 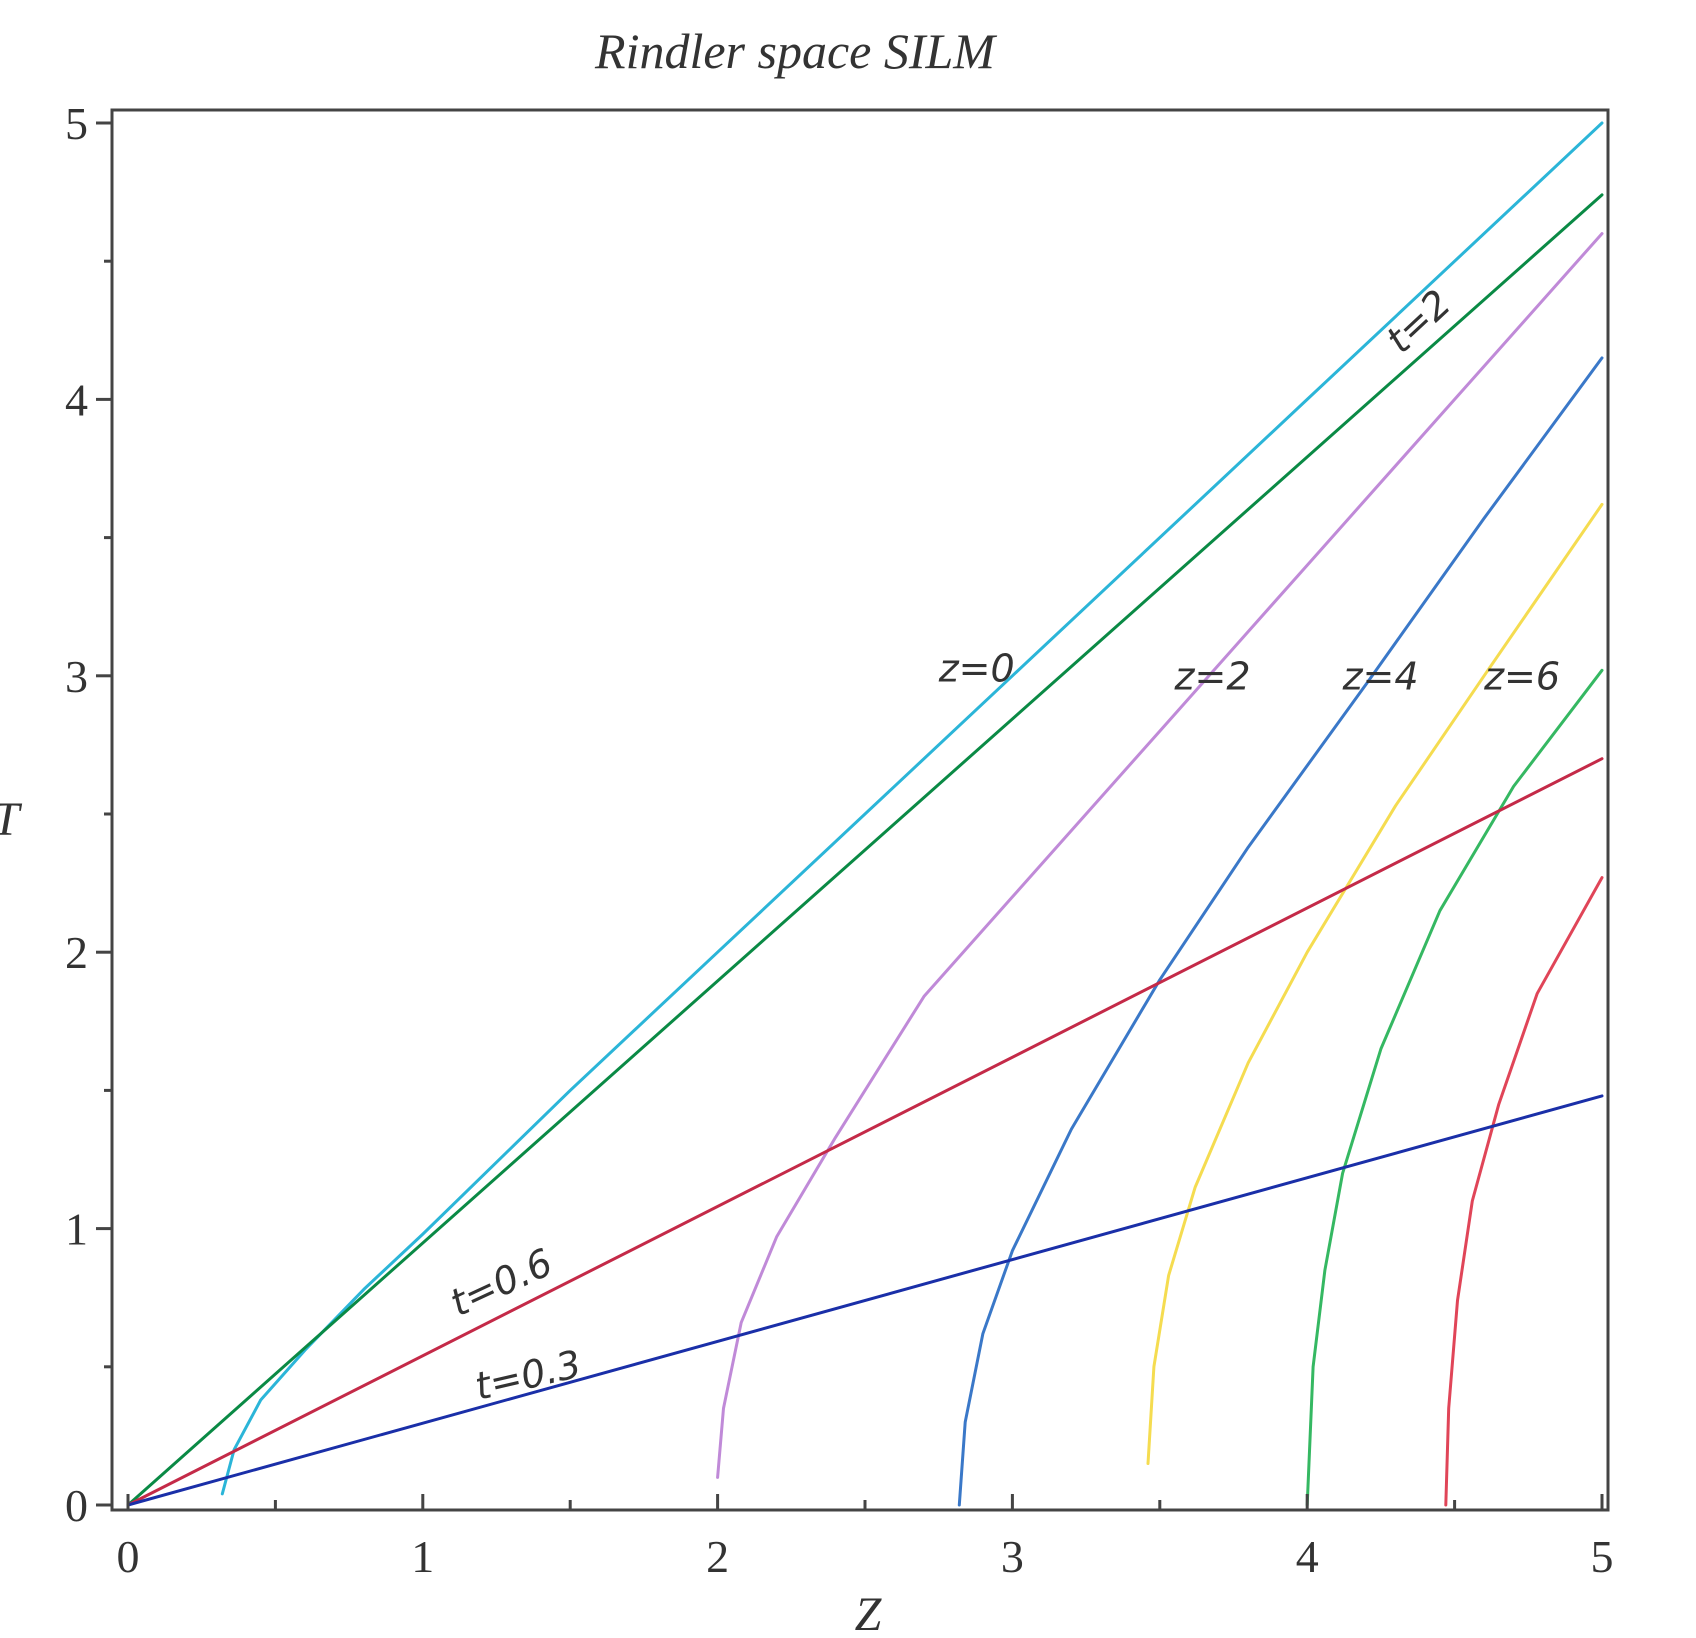 I want to click on annotation-label: z=6, so click(x=1521, y=677).